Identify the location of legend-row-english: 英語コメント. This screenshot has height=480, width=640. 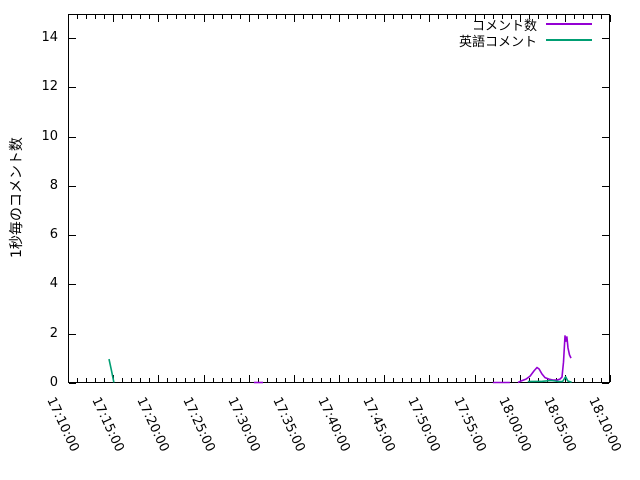
(525, 41).